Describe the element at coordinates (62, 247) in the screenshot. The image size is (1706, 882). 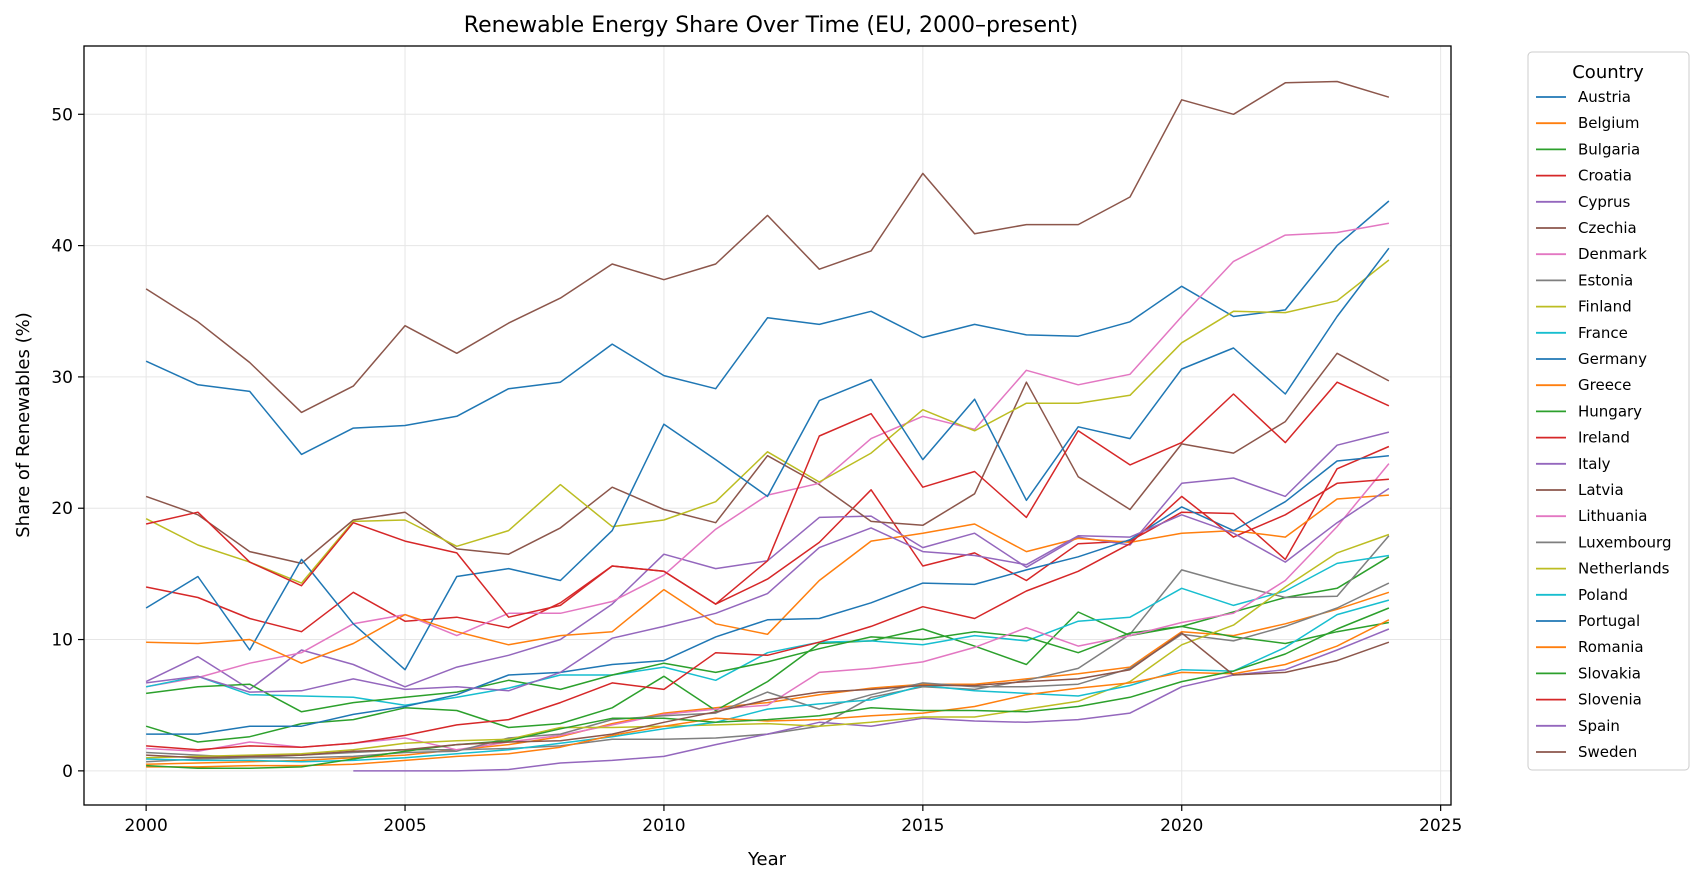
I see `y-tick-label: 40` at that location.